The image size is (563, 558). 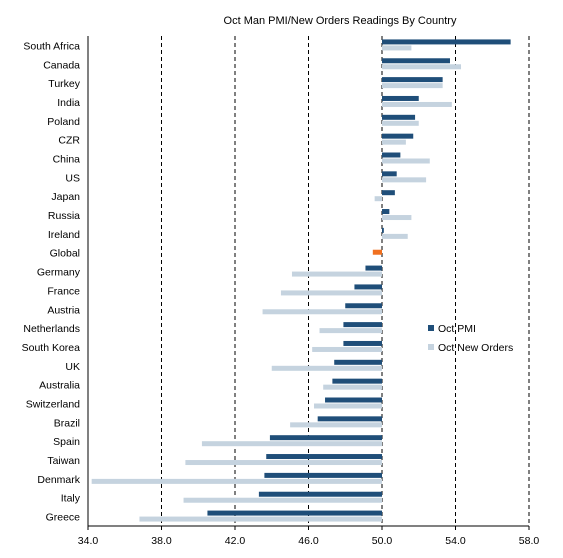 I want to click on bar-oct-pmi-france, so click(x=368, y=287).